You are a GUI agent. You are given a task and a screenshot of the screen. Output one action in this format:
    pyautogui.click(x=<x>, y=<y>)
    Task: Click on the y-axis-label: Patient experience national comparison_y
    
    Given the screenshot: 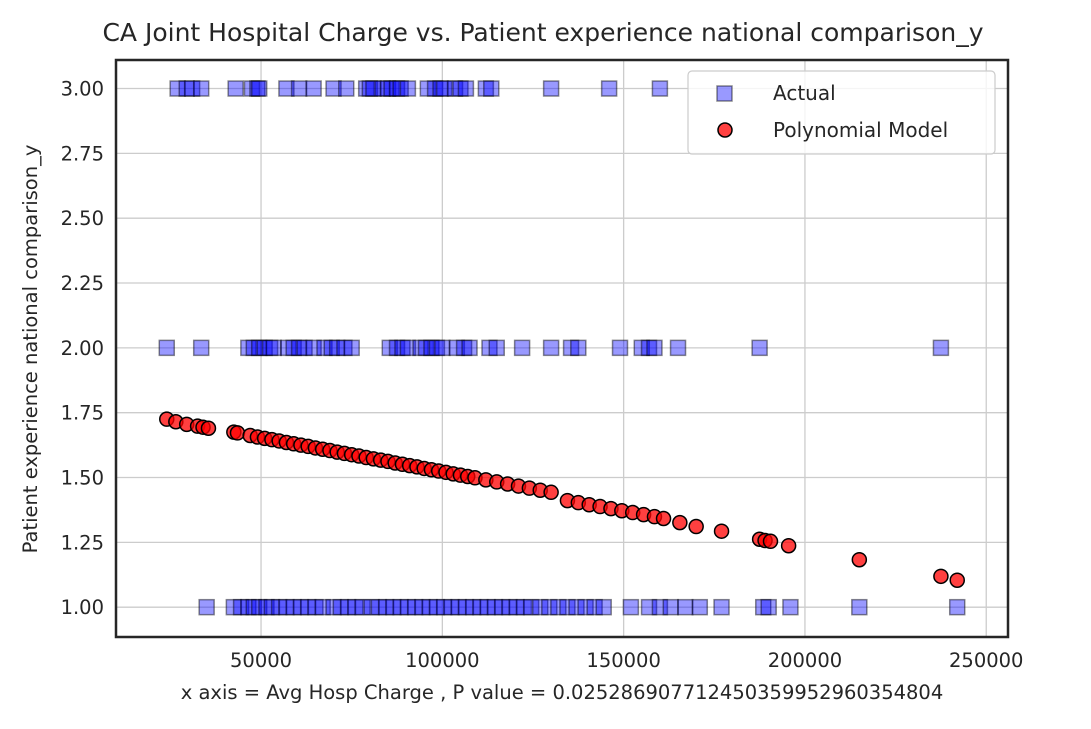 What is the action you would take?
    pyautogui.click(x=30, y=349)
    